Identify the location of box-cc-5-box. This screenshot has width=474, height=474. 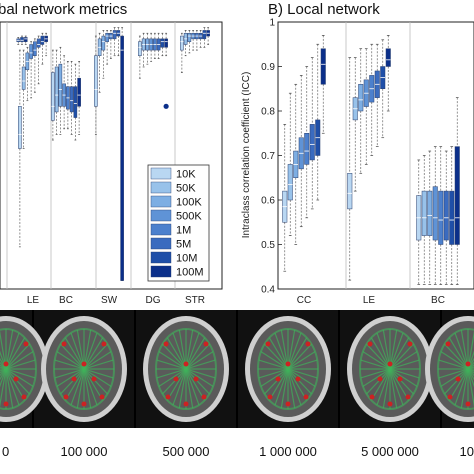
(312, 142).